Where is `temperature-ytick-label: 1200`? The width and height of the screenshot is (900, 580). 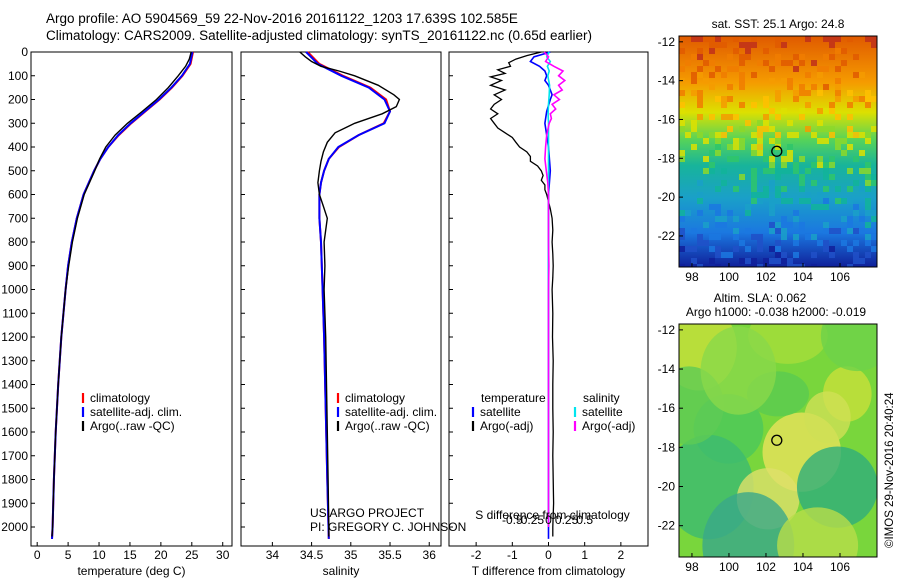 temperature-ytick-label: 1200 is located at coordinates (14, 337).